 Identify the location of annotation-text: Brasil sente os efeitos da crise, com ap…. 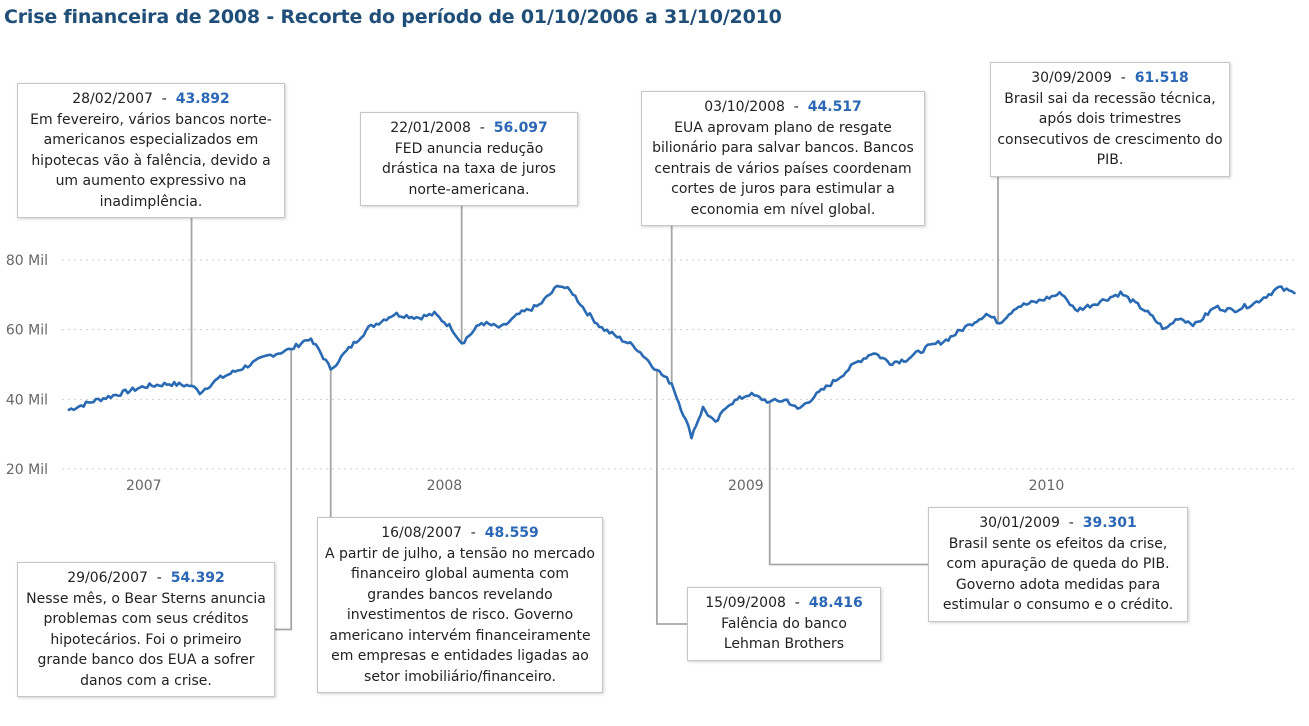
(1058, 574).